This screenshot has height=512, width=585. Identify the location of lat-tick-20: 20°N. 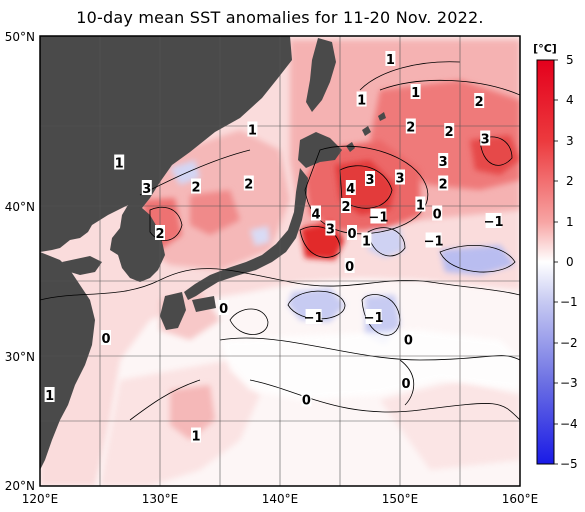
(20, 486).